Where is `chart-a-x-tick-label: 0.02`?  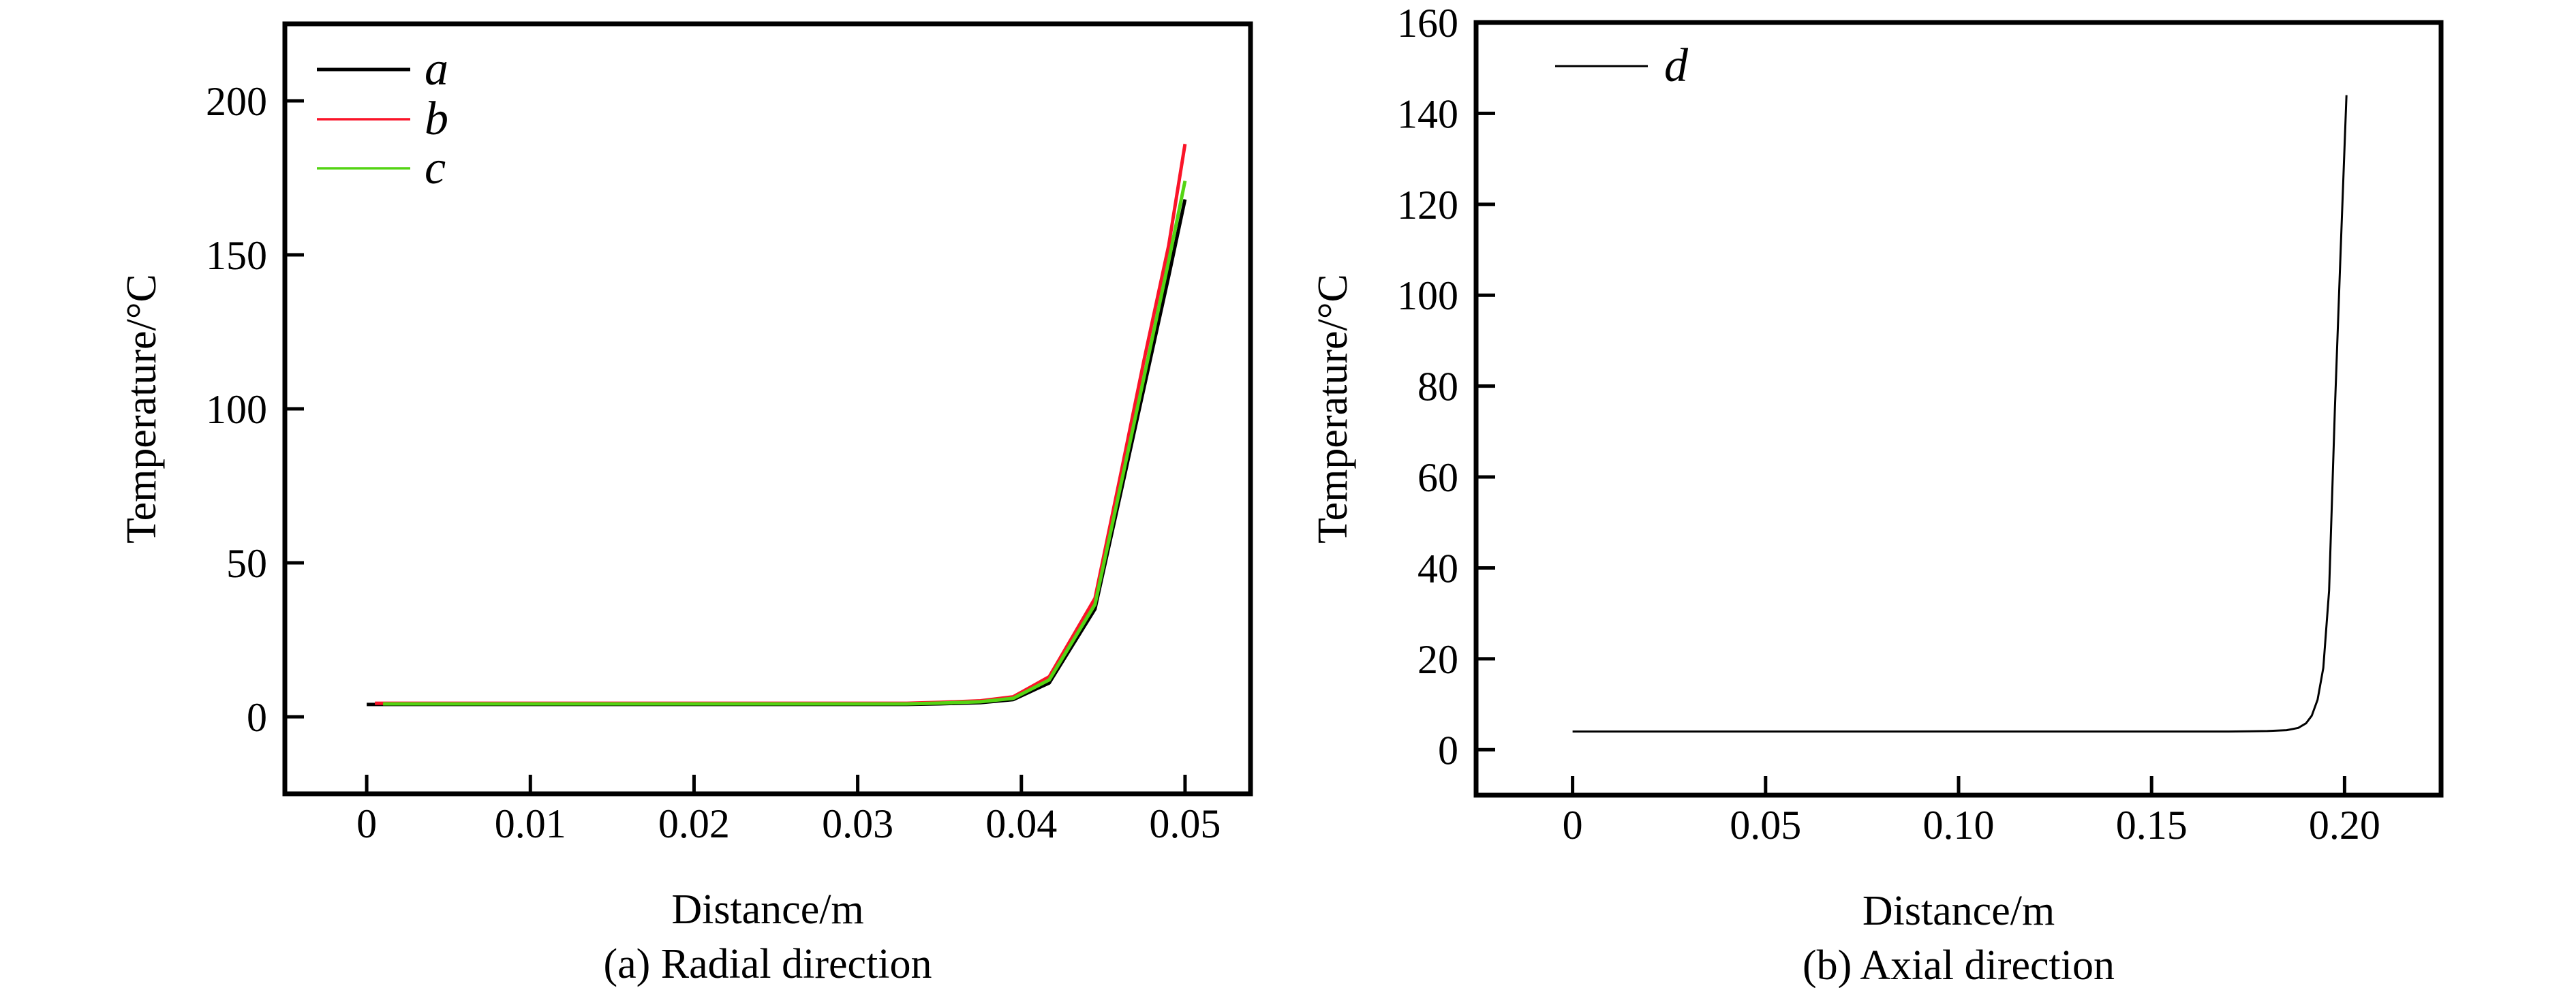
chart-a-x-tick-label: 0.02 is located at coordinates (694, 823).